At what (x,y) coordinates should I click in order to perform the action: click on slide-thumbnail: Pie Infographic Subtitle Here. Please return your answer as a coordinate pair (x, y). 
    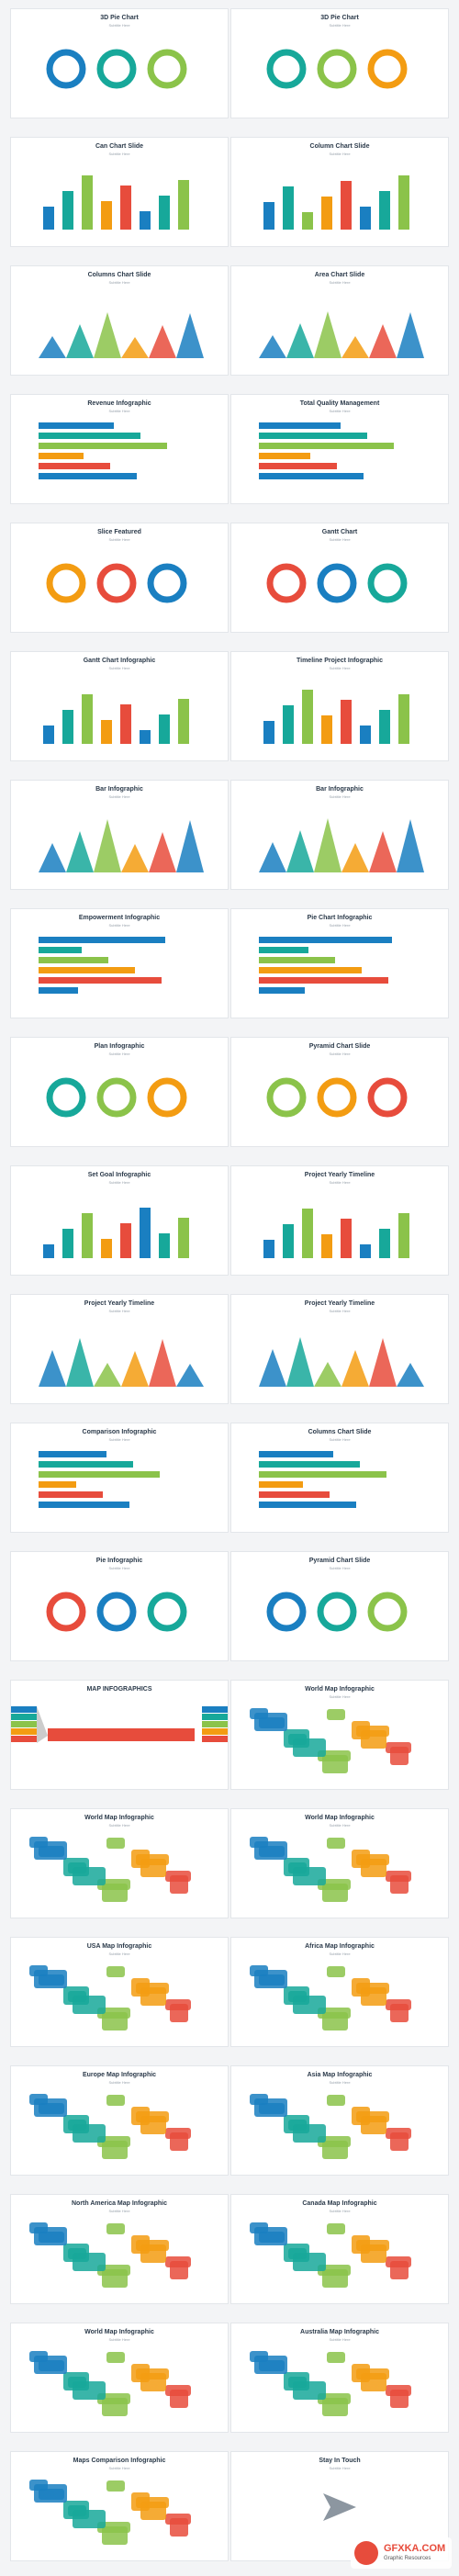
    Looking at the image, I should click on (119, 1606).